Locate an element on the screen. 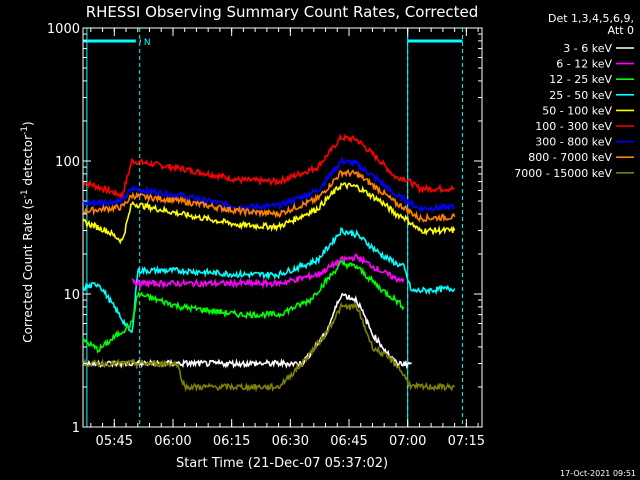 This screenshot has width=640, height=480. legend-label: 50 - 100 keV is located at coordinates (577, 110).